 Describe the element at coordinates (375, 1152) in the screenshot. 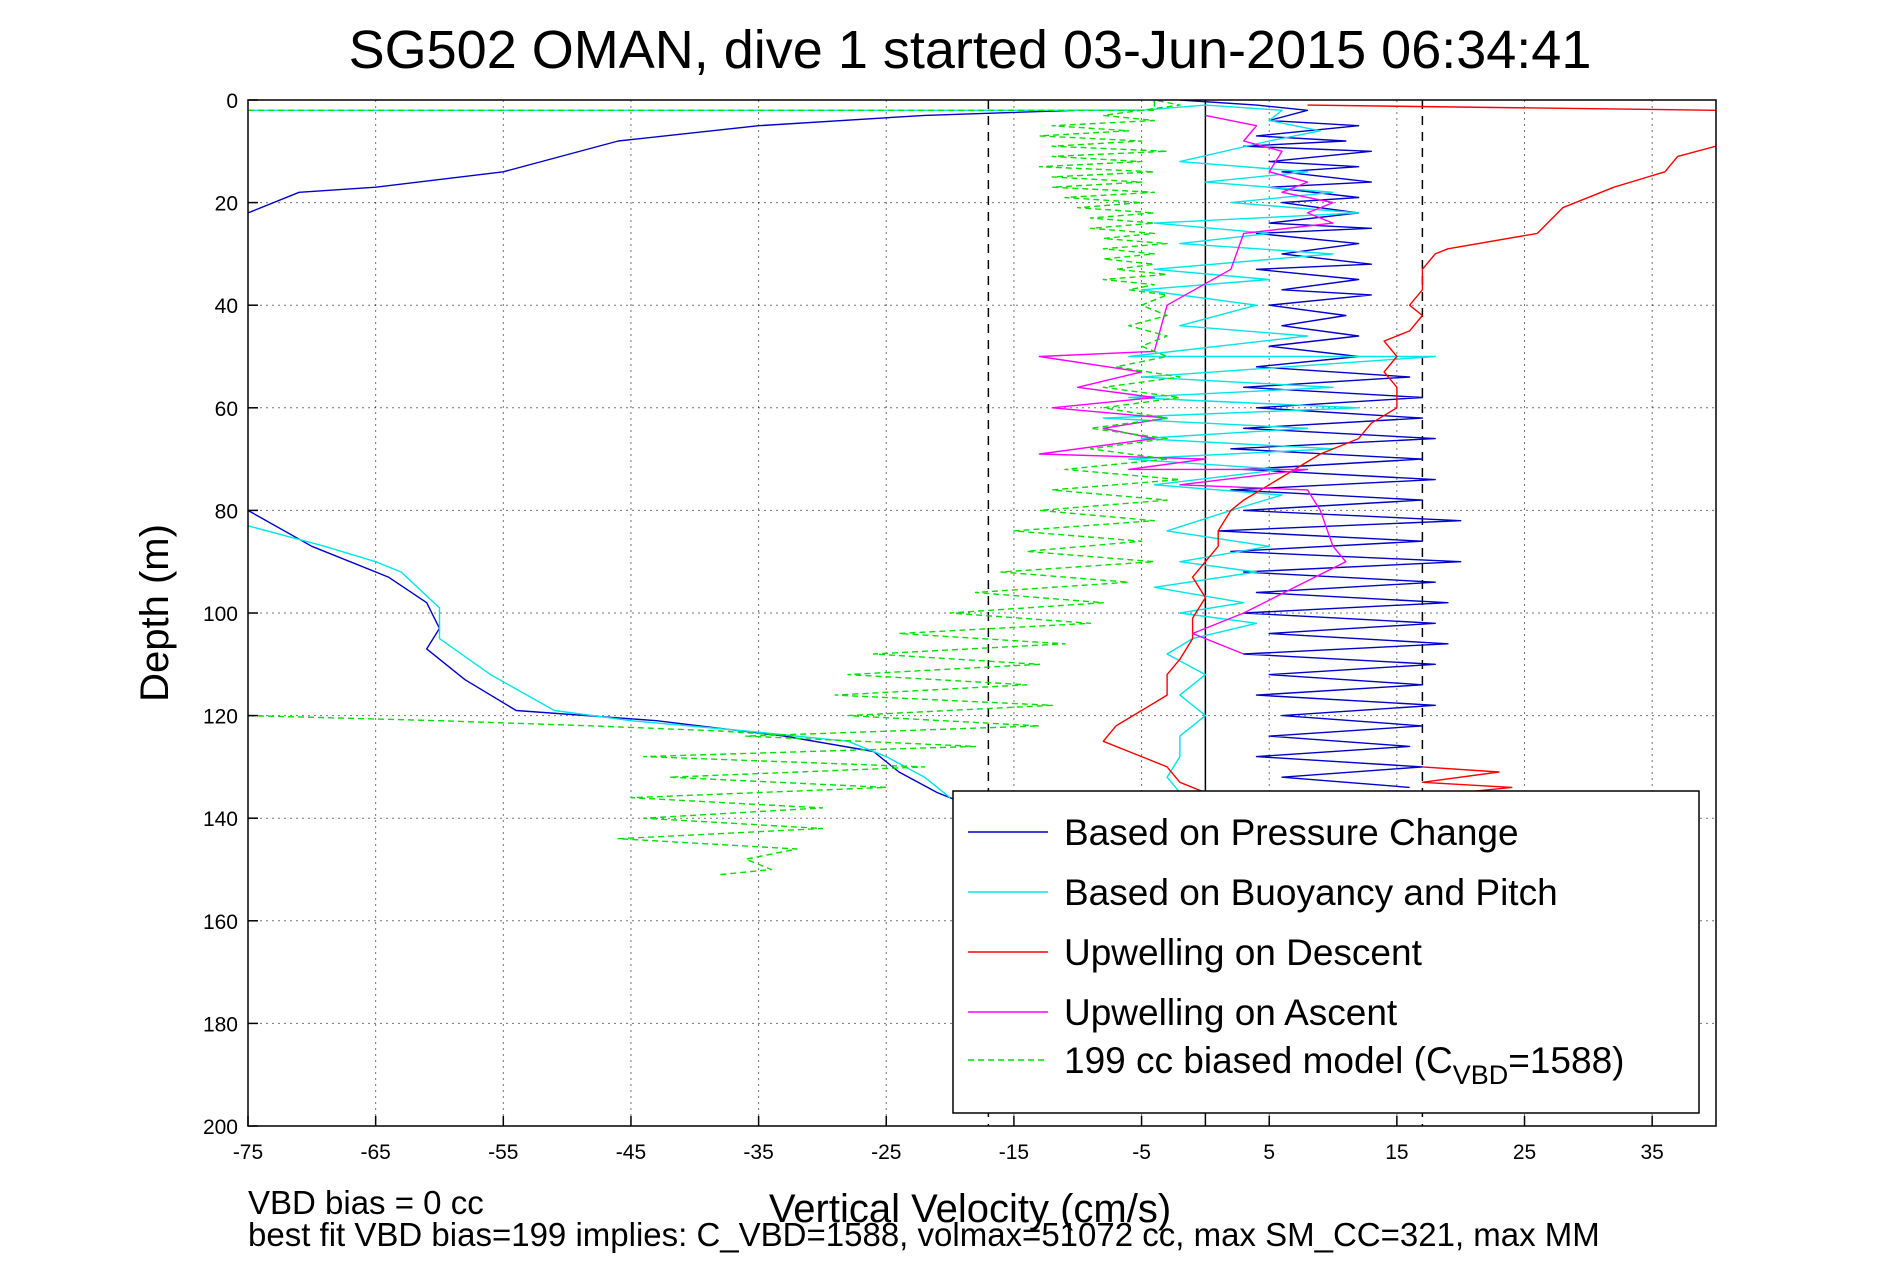

I see `x-tick-label: -65` at that location.